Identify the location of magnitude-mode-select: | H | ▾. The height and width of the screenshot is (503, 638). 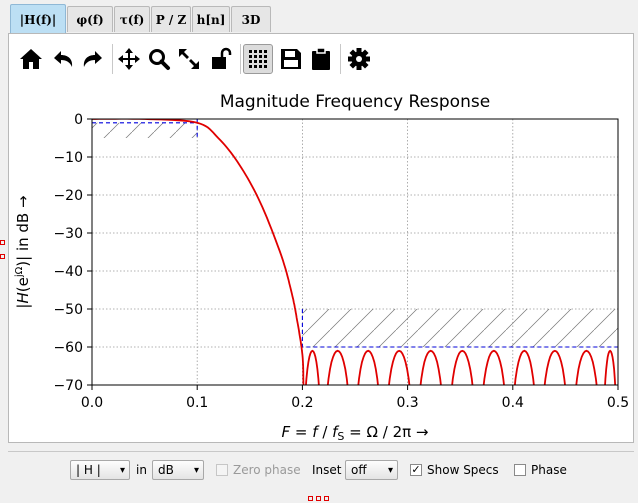
(100, 470).